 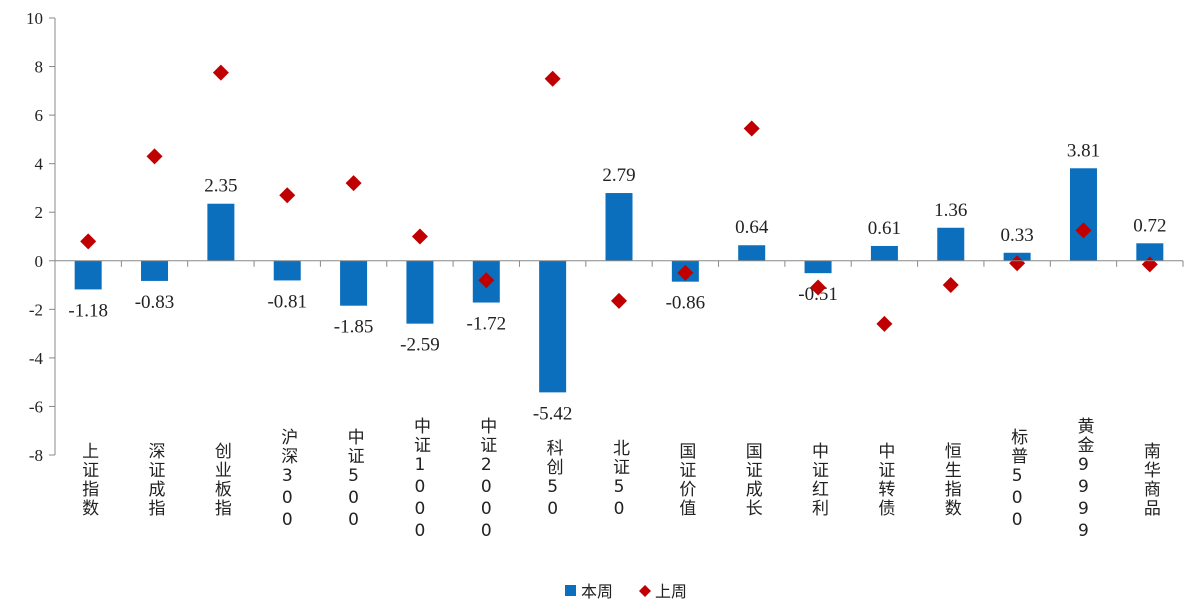 I want to click on x-category-label: 恒生指数, so click(x=951, y=480).